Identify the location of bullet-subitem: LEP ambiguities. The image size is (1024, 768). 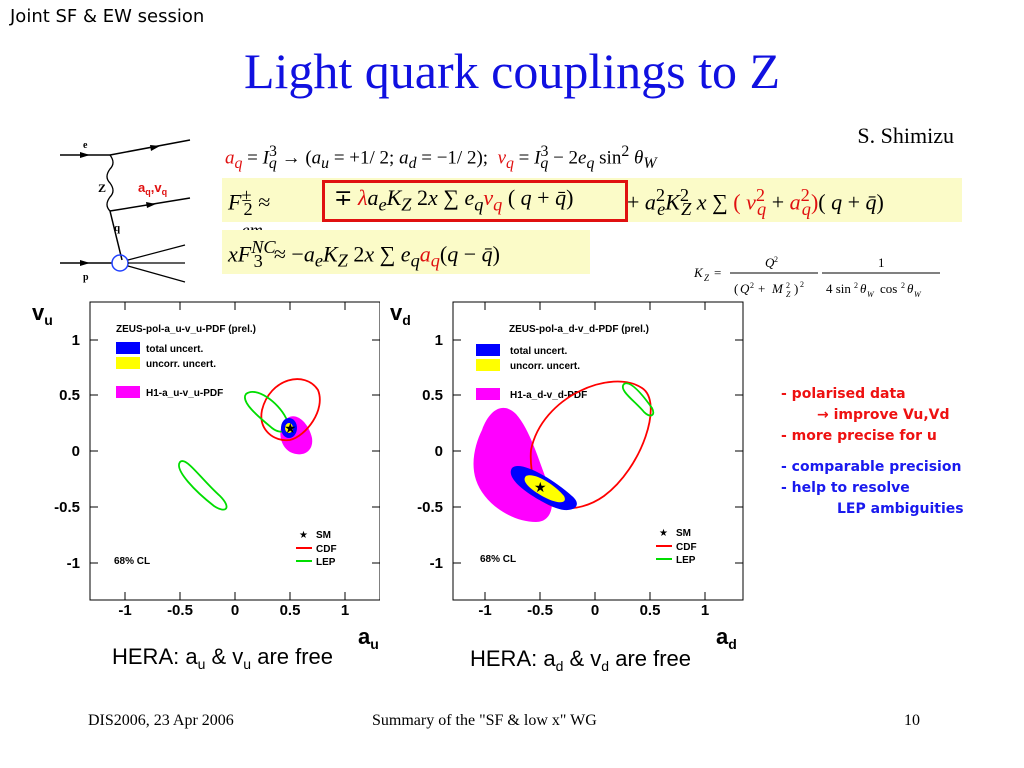
(900, 509).